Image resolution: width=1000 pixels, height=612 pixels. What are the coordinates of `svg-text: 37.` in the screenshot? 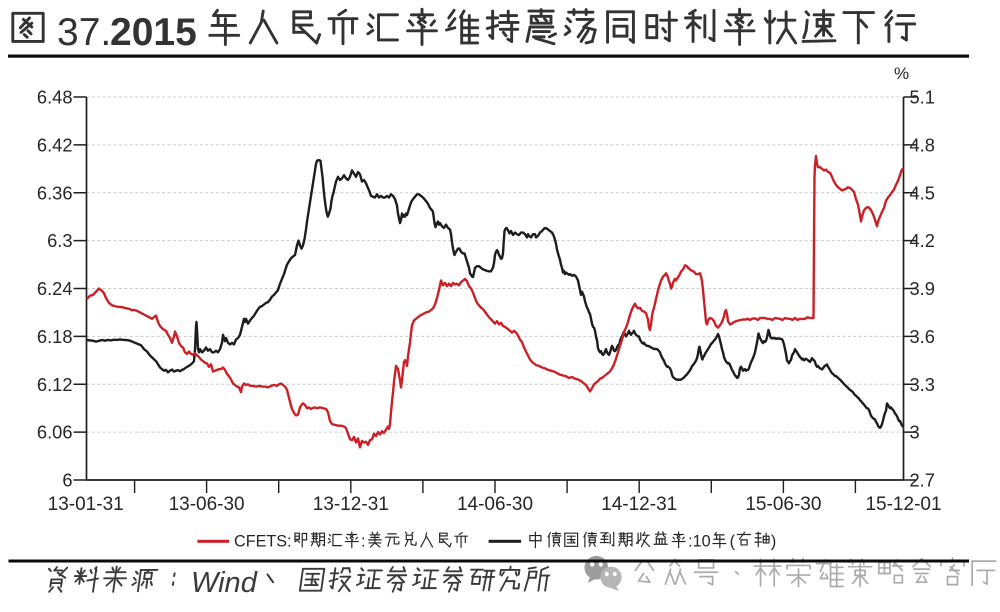 It's located at (84, 32).